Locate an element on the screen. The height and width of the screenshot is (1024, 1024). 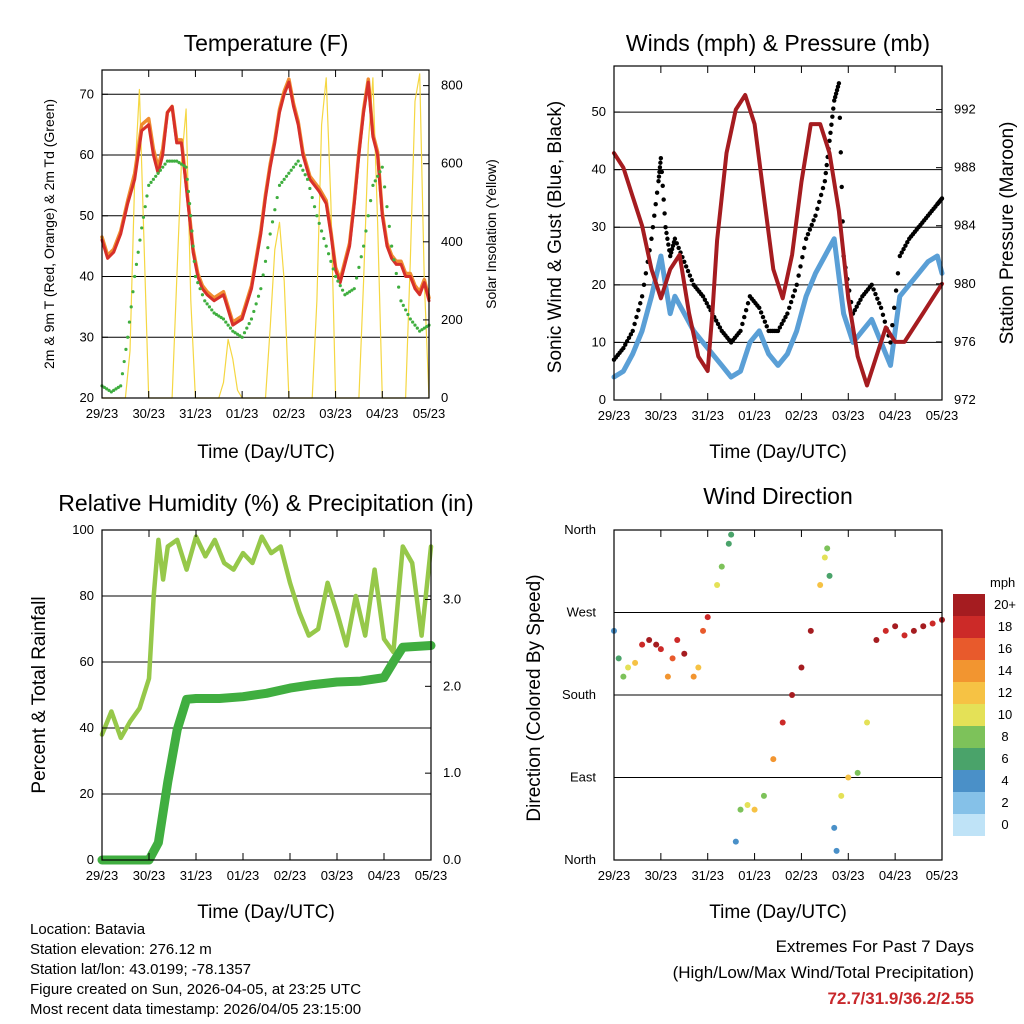
x-tick-label: 31/23 is located at coordinates (195, 413).